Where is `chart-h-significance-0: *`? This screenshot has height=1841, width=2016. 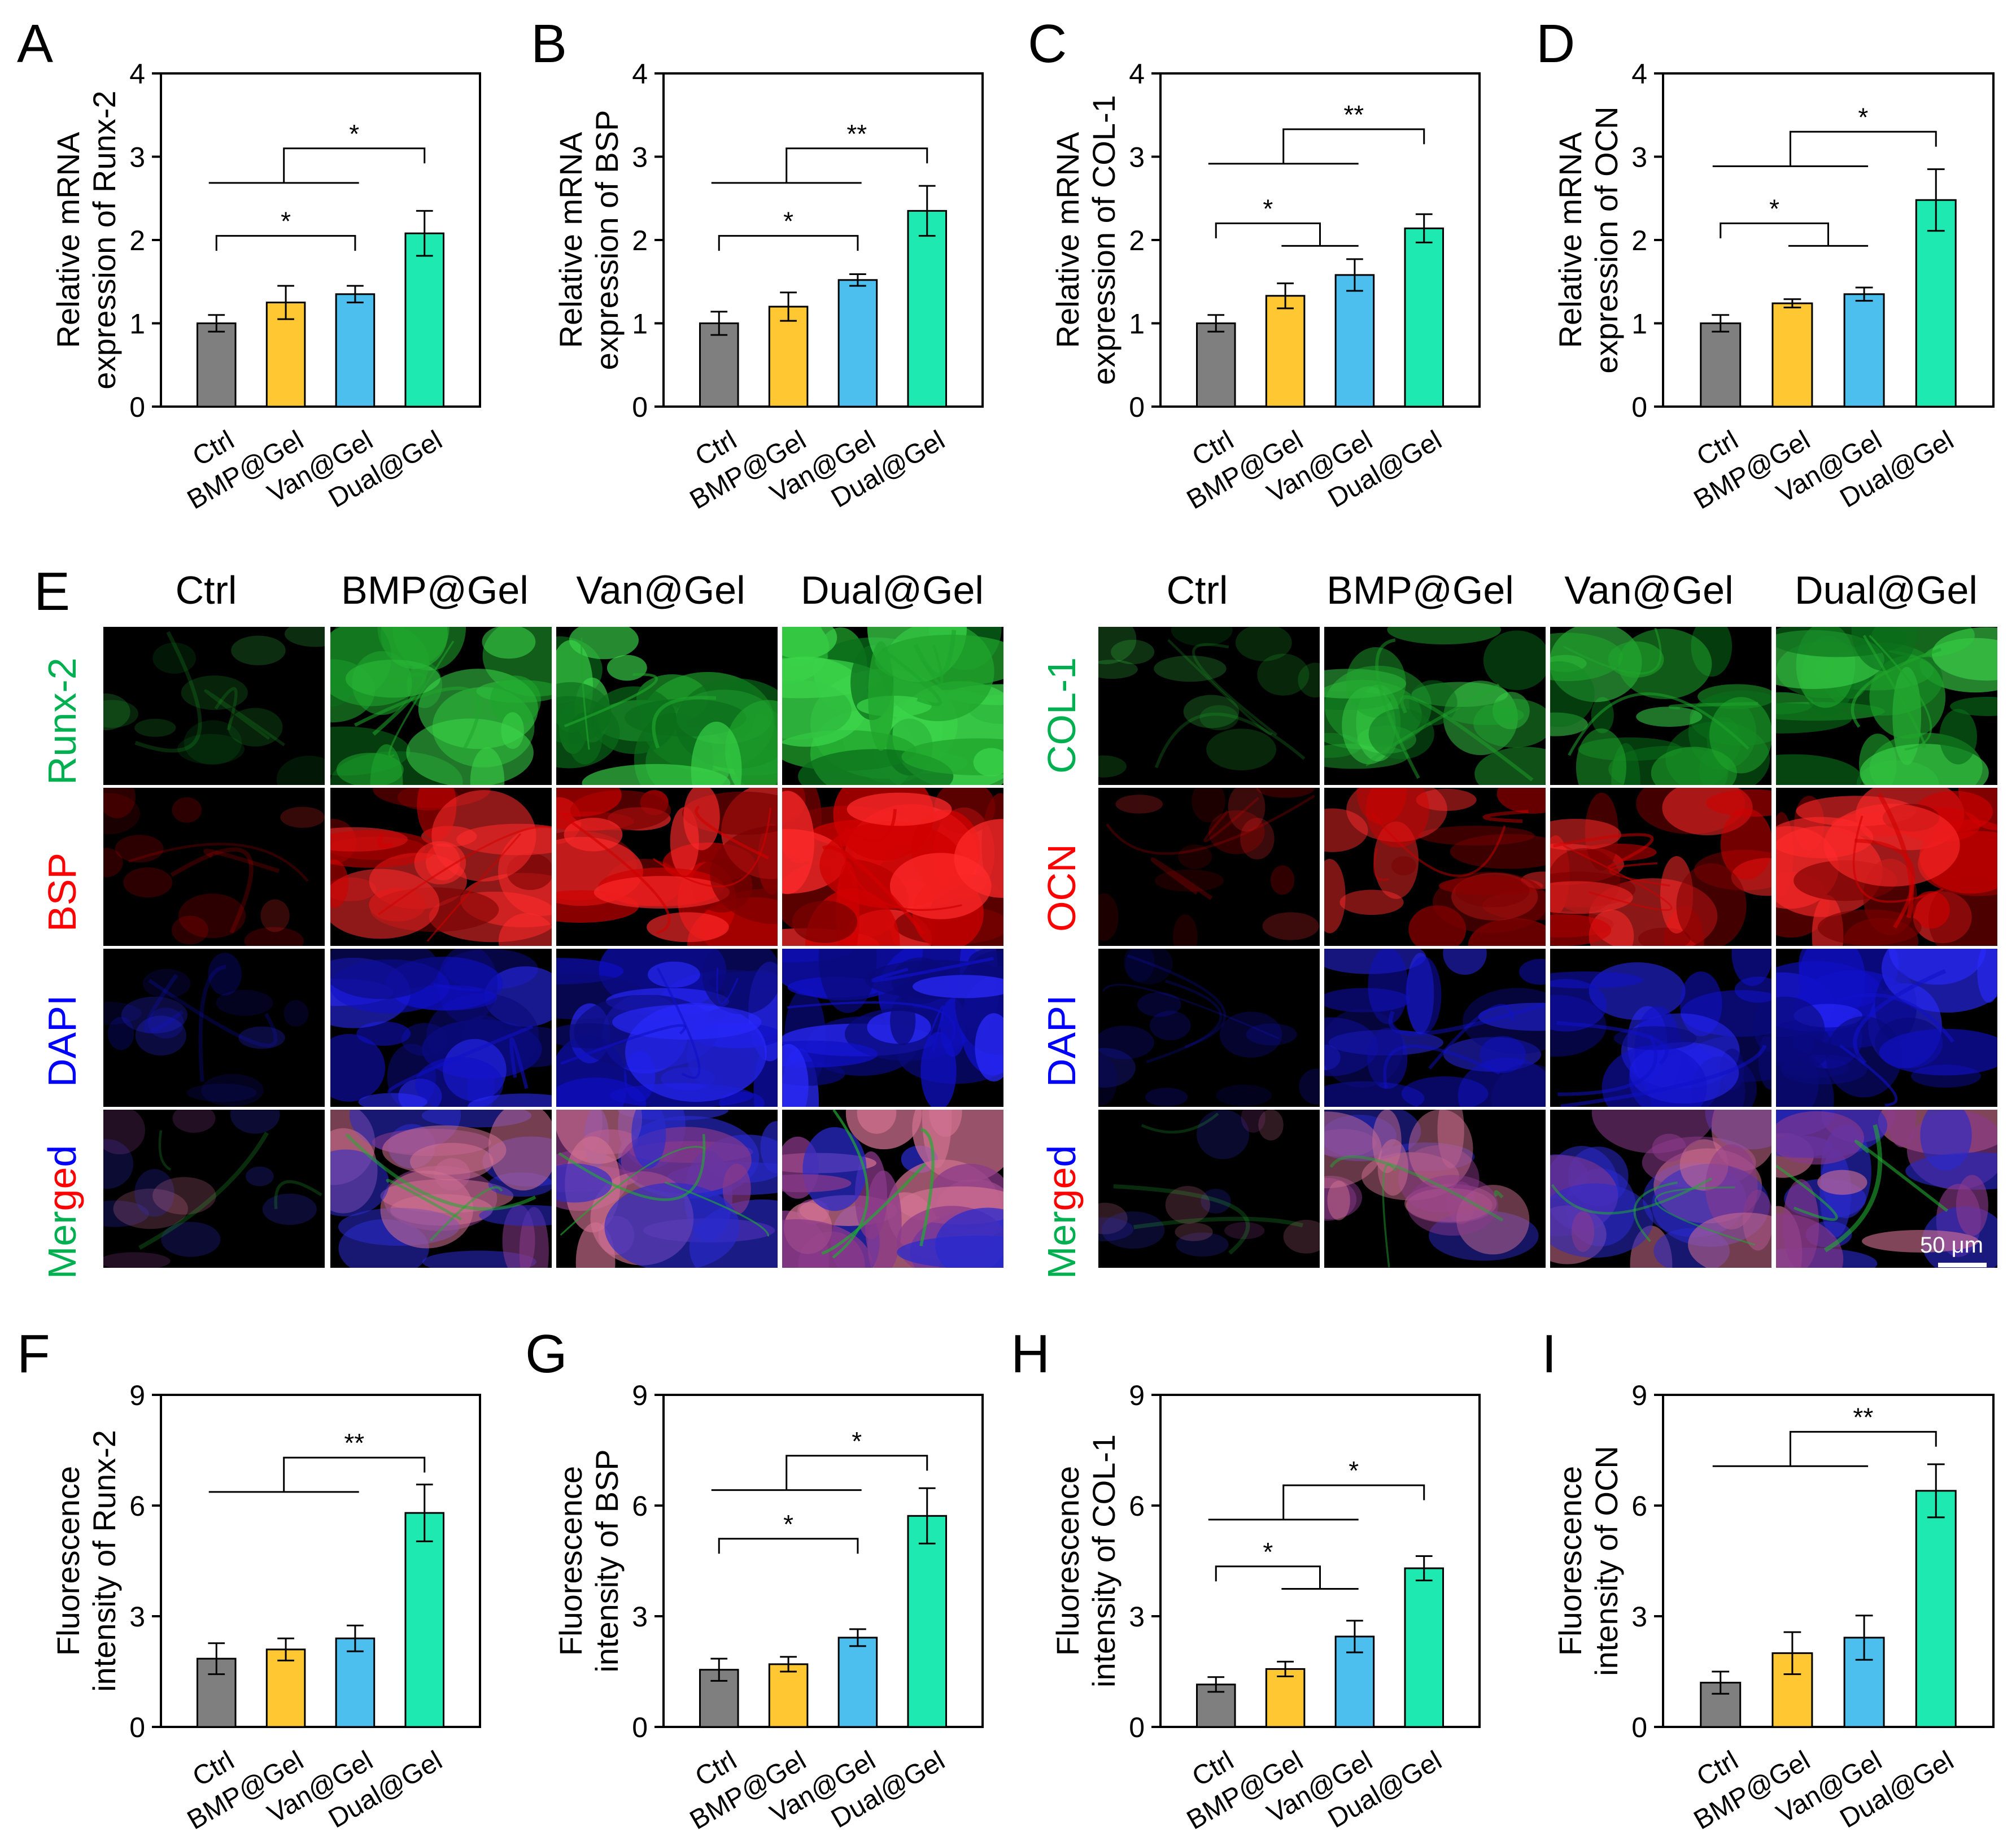 chart-h-significance-0: * is located at coordinates (1287, 1563).